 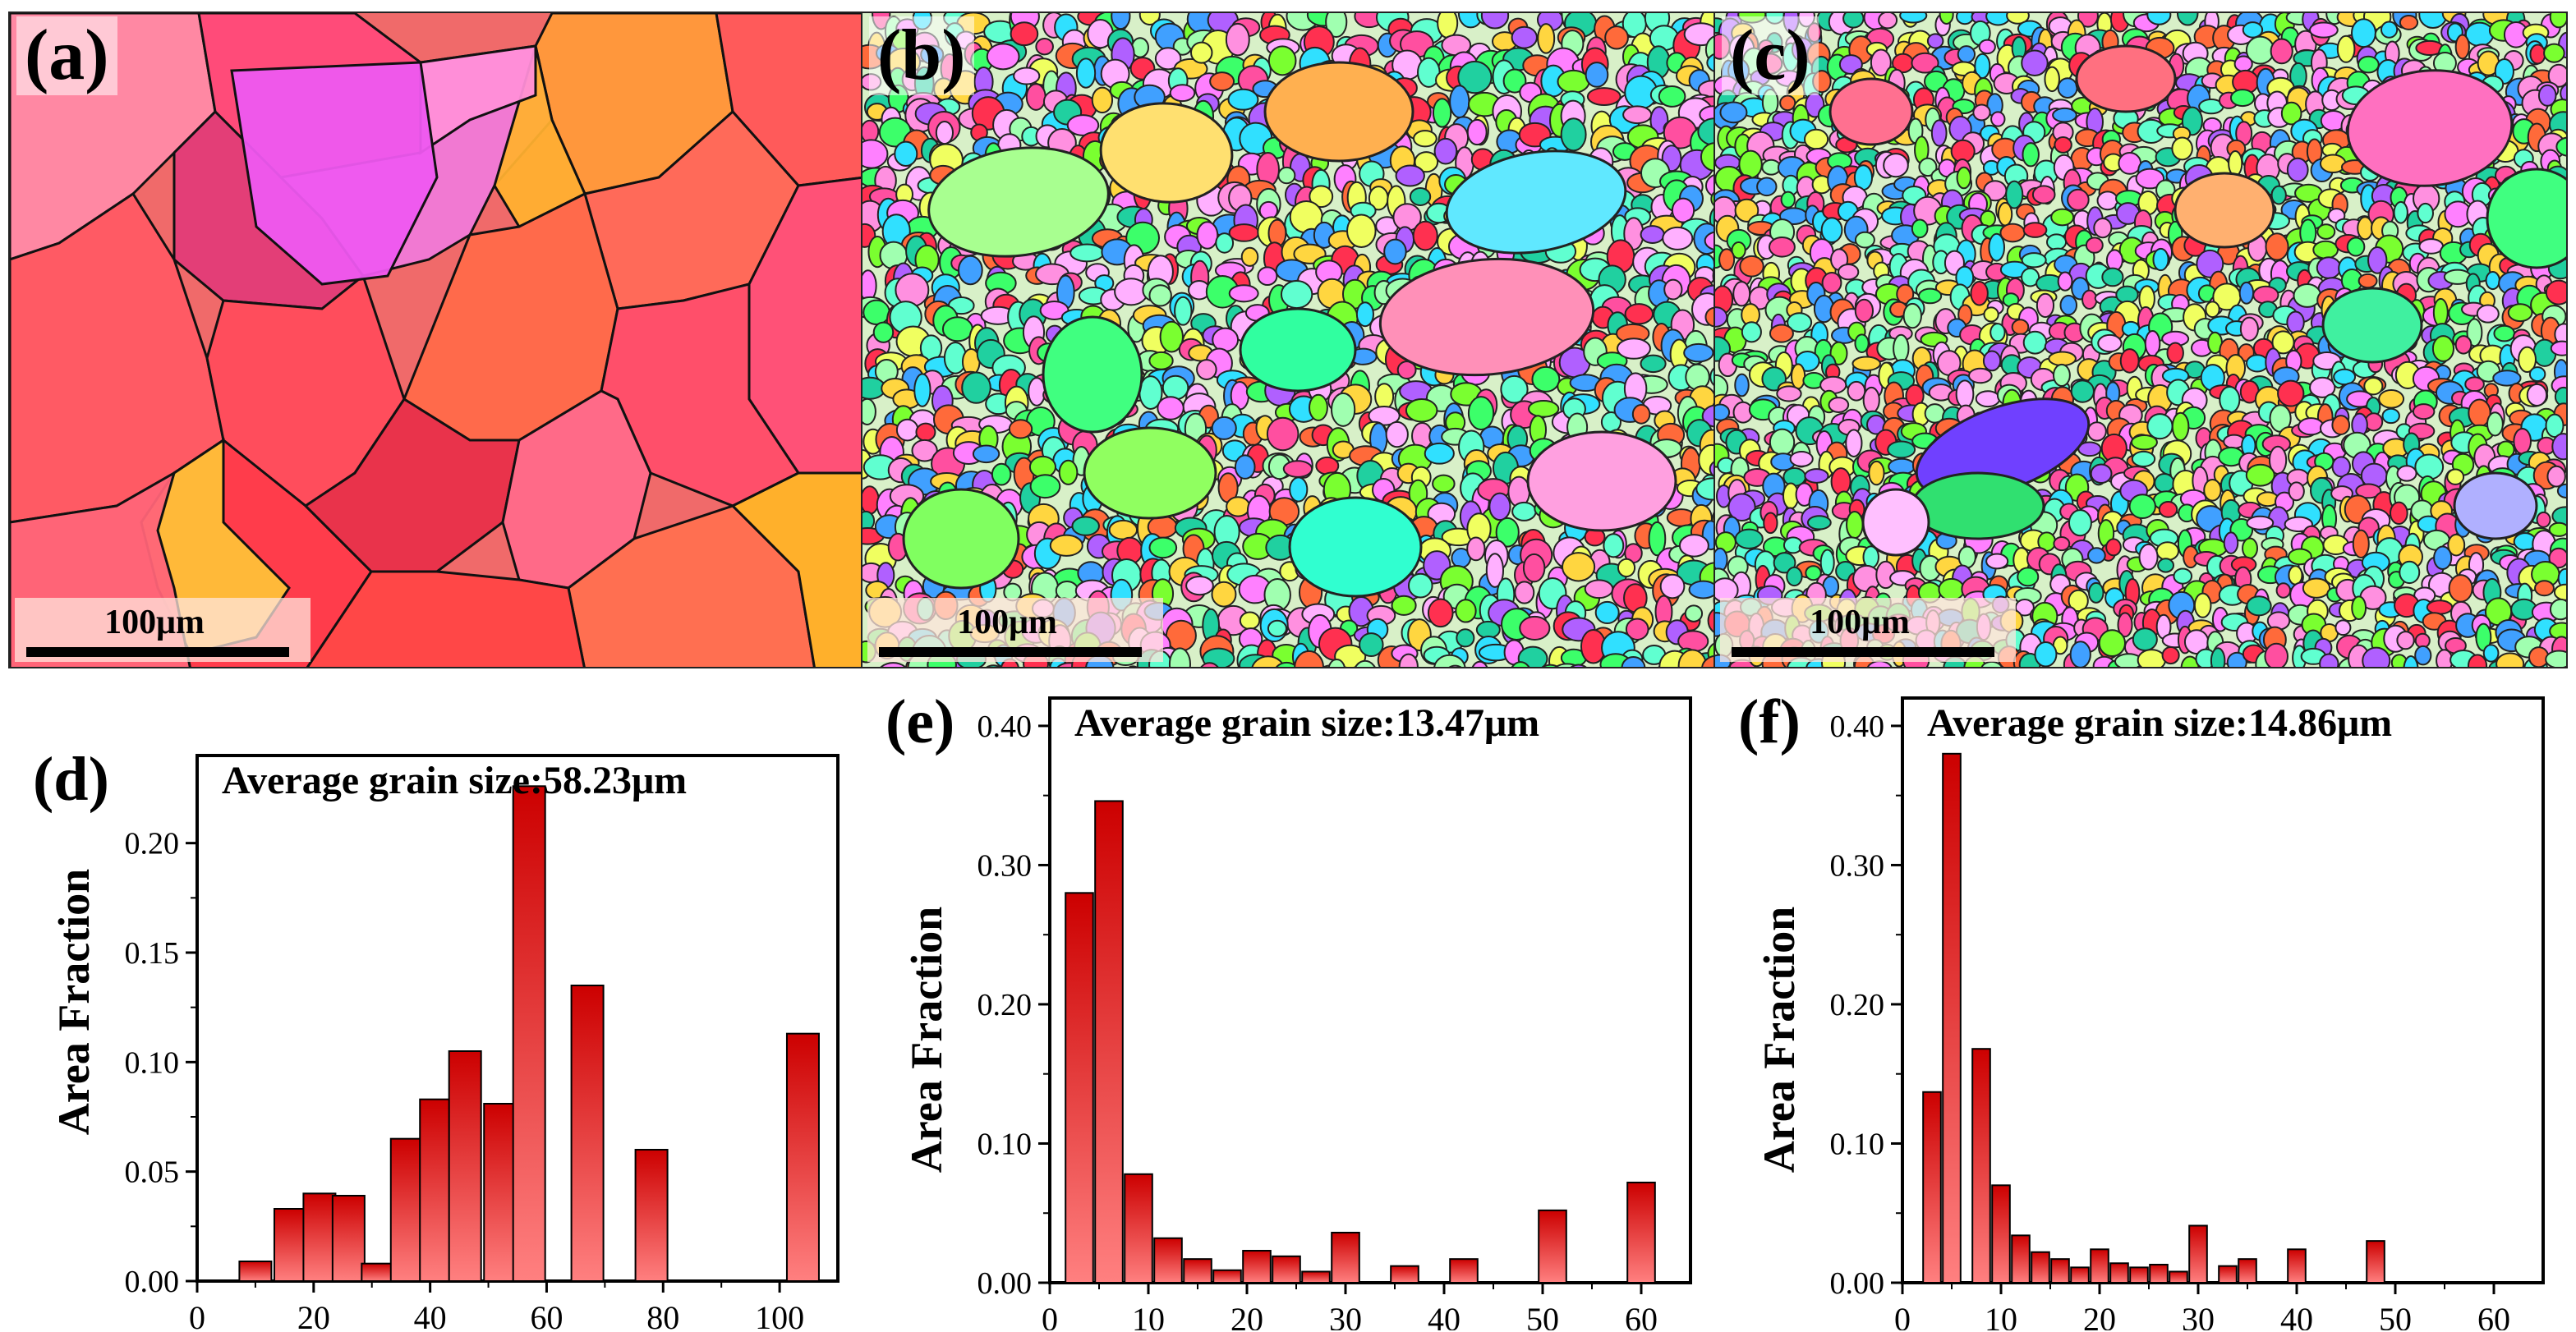 What do you see at coordinates (66, 55) in the screenshot?
I see `panel-label-a: (a)` at bounding box center [66, 55].